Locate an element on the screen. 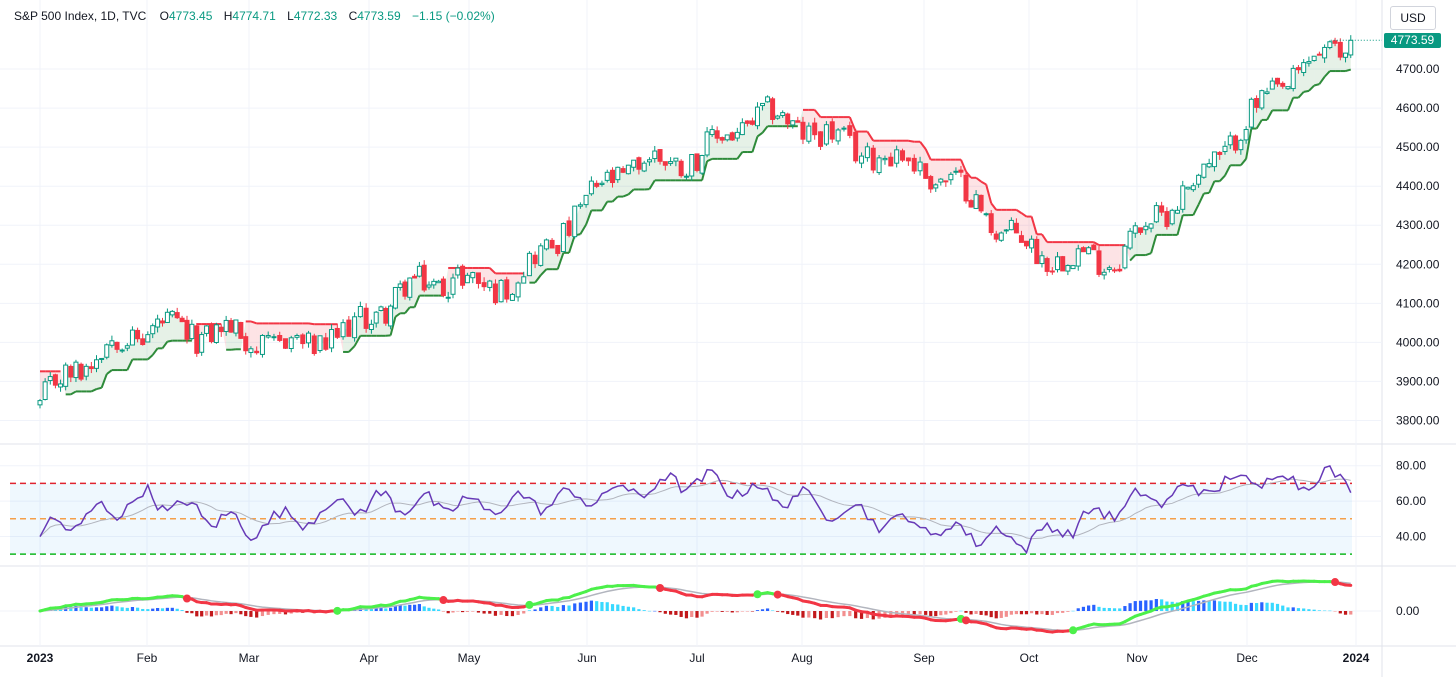 This screenshot has width=1456, height=677. macd-tick-label: 0.00 is located at coordinates (1408, 611).